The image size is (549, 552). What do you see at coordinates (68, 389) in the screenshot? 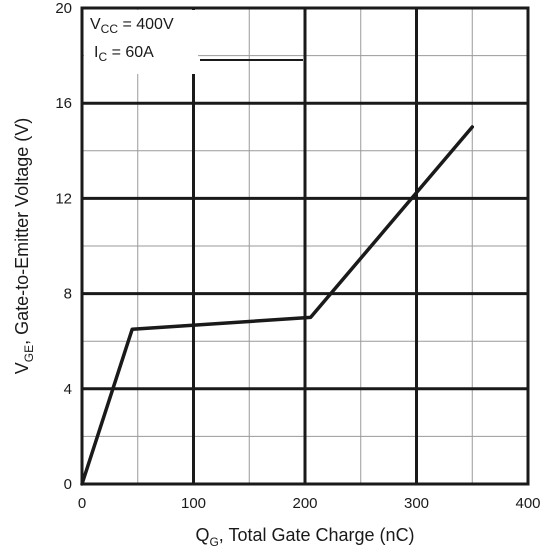
I see `y-tick-label: 4` at bounding box center [68, 389].